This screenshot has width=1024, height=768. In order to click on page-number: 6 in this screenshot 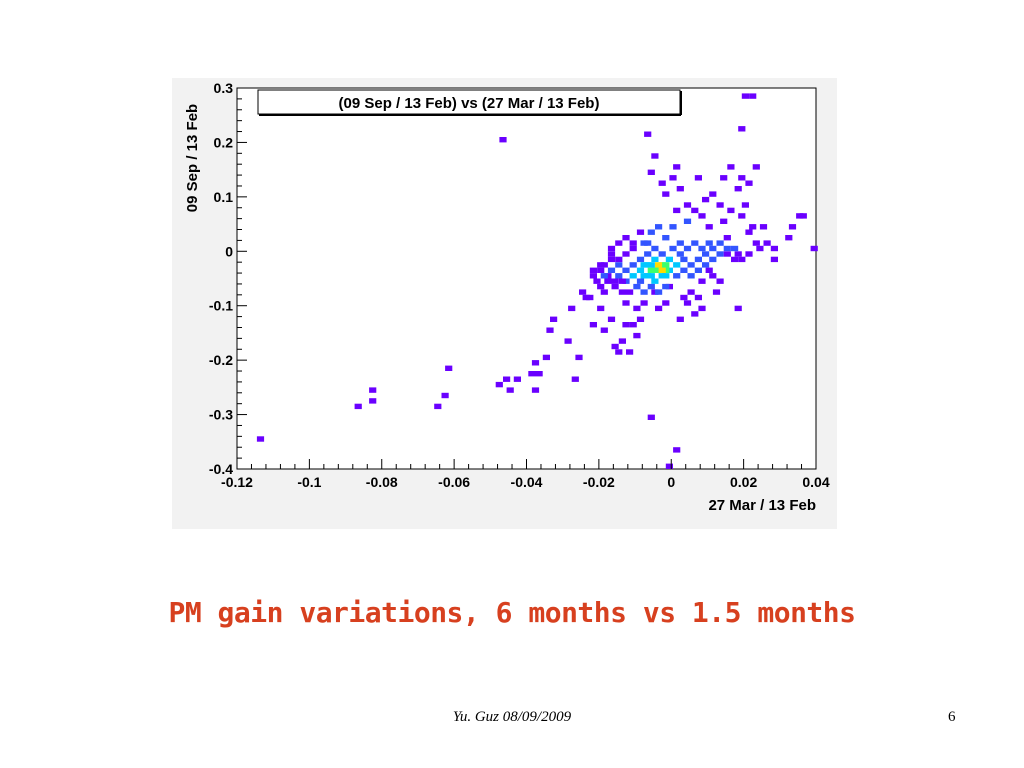, I will do `click(952, 717)`.